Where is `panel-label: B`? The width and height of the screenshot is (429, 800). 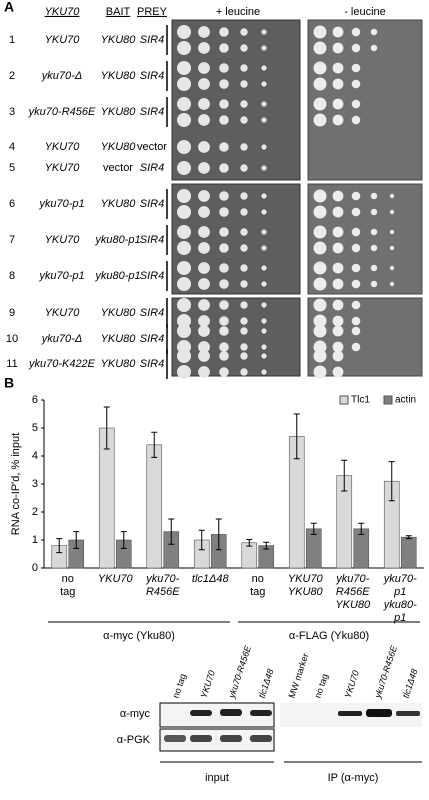
panel-label: B is located at coordinates (9, 383).